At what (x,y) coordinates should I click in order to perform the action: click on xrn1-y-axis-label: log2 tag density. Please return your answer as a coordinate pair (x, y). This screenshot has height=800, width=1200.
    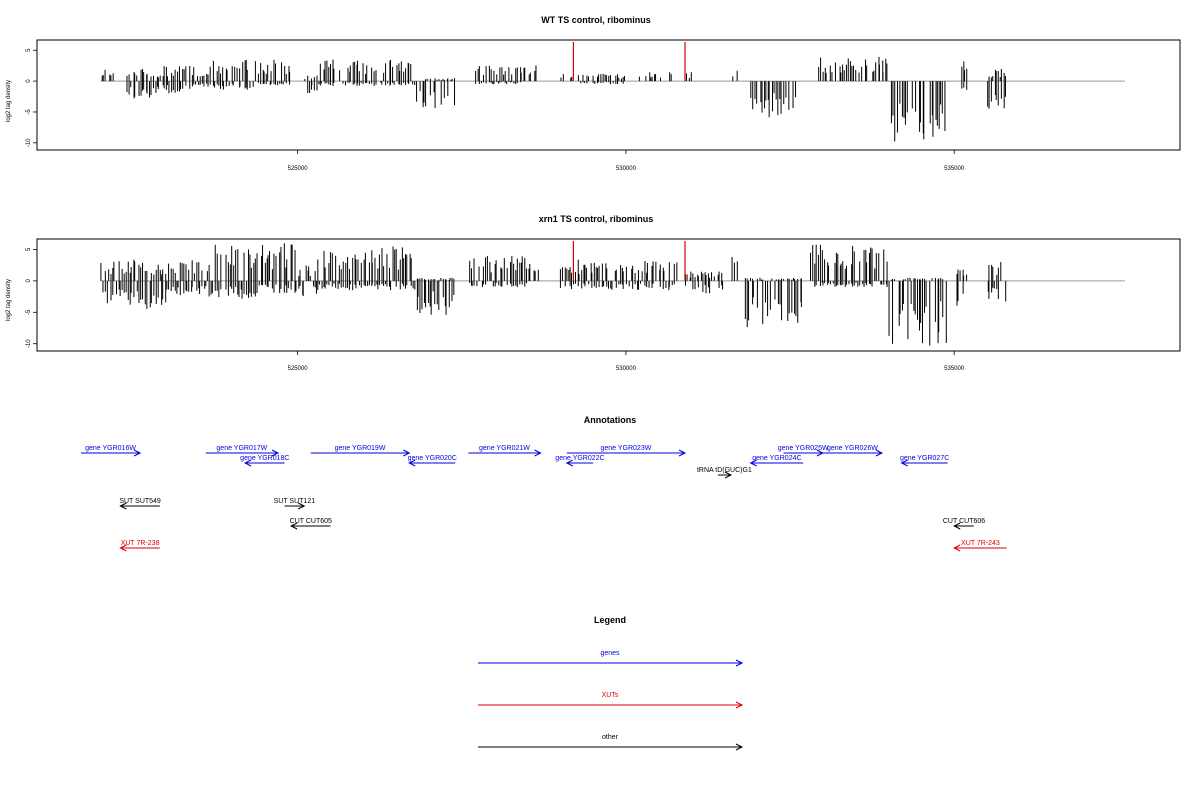
    Looking at the image, I should click on (9, 300).